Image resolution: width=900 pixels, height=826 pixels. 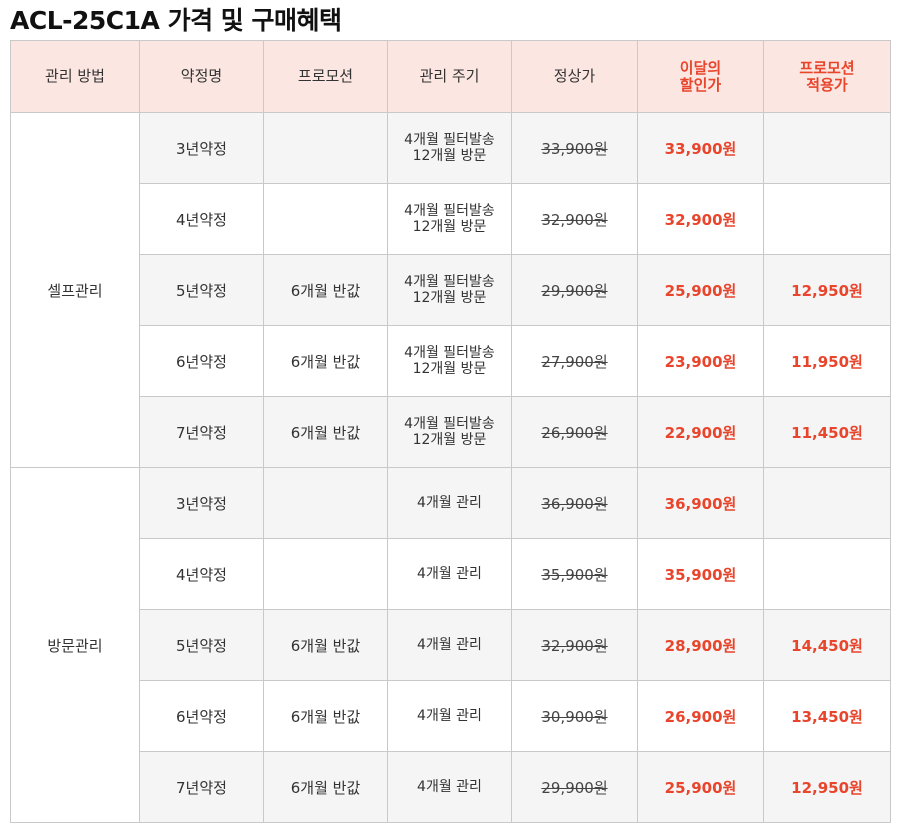 I want to click on method-cell: 방문관리, so click(x=75, y=645).